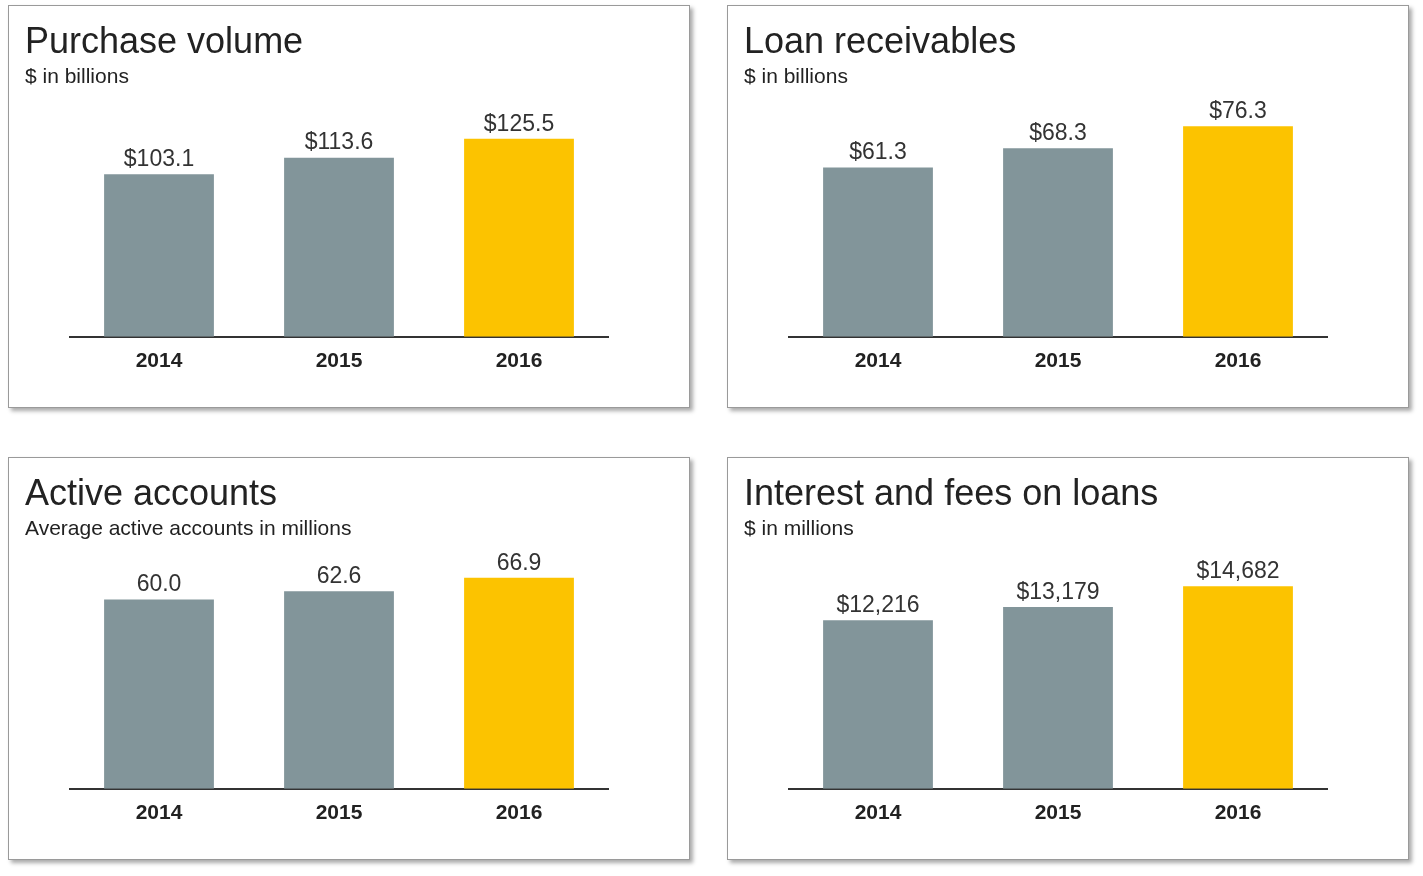  I want to click on data-label: $103.1, so click(159, 158).